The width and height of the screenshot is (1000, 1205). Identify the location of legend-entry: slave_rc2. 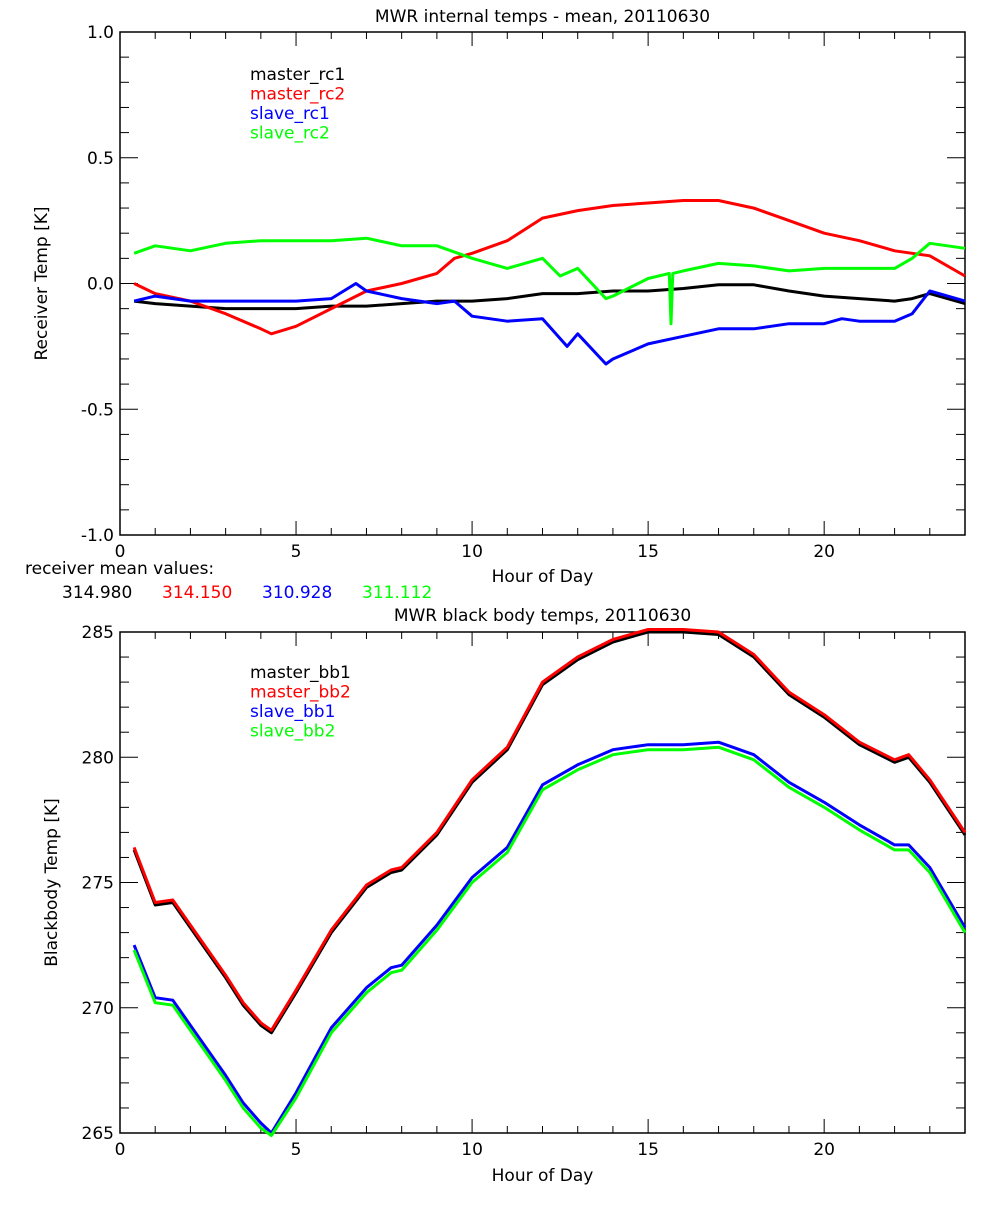
(290, 134).